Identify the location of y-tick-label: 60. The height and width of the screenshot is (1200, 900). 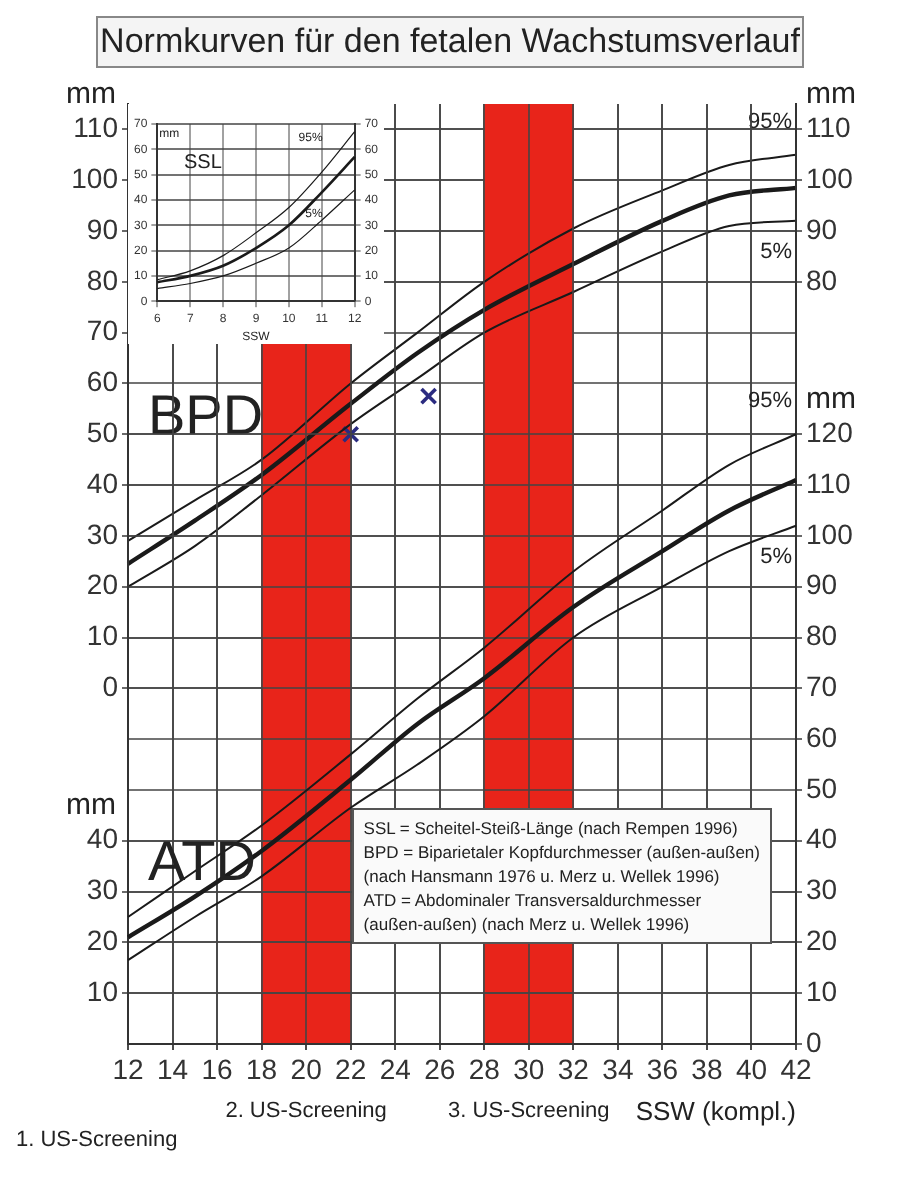
(102, 381).